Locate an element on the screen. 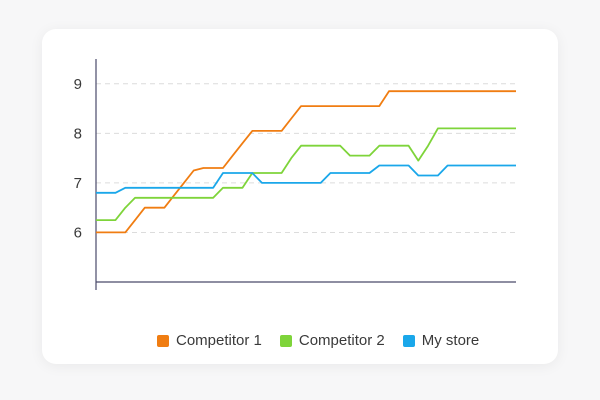 The image size is (600, 400). legend-label: My store is located at coordinates (450, 340).